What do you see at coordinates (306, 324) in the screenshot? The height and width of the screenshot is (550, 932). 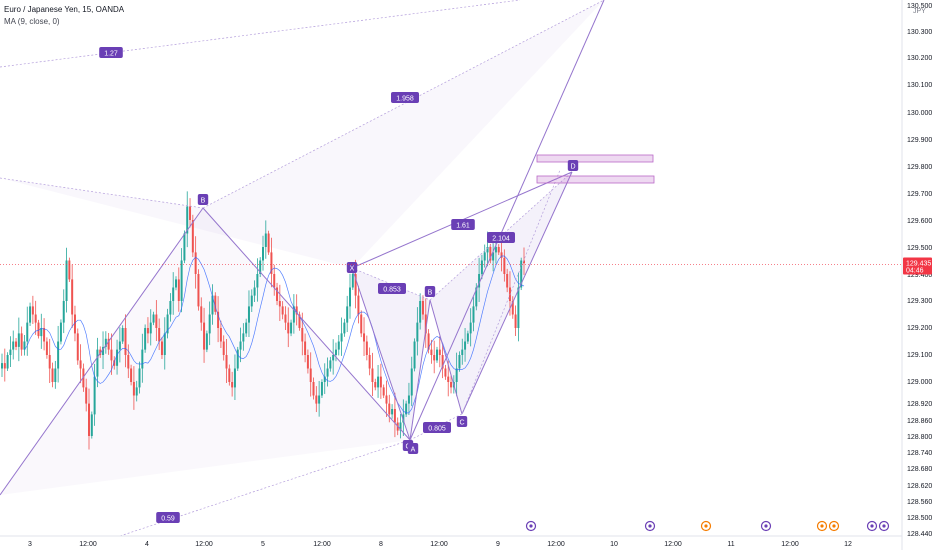 I see `outer-pattern-leg` at bounding box center [306, 324].